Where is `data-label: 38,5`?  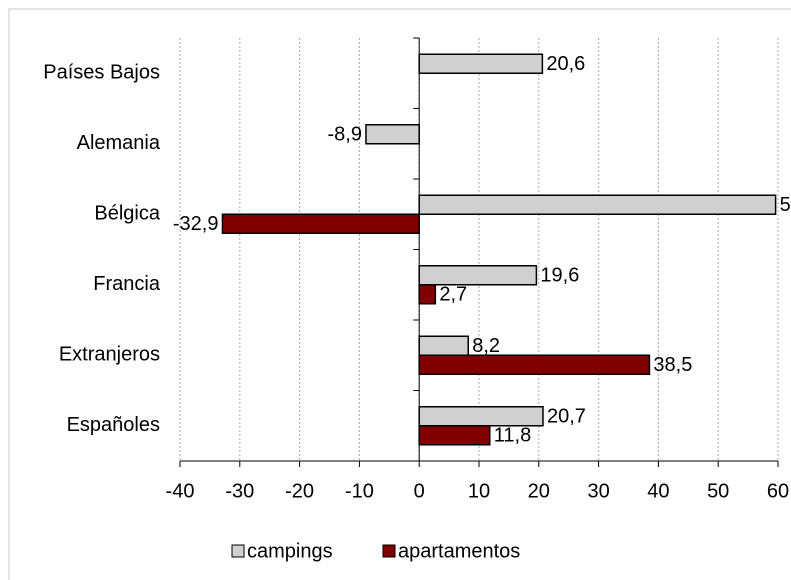 data-label: 38,5 is located at coordinates (672, 365).